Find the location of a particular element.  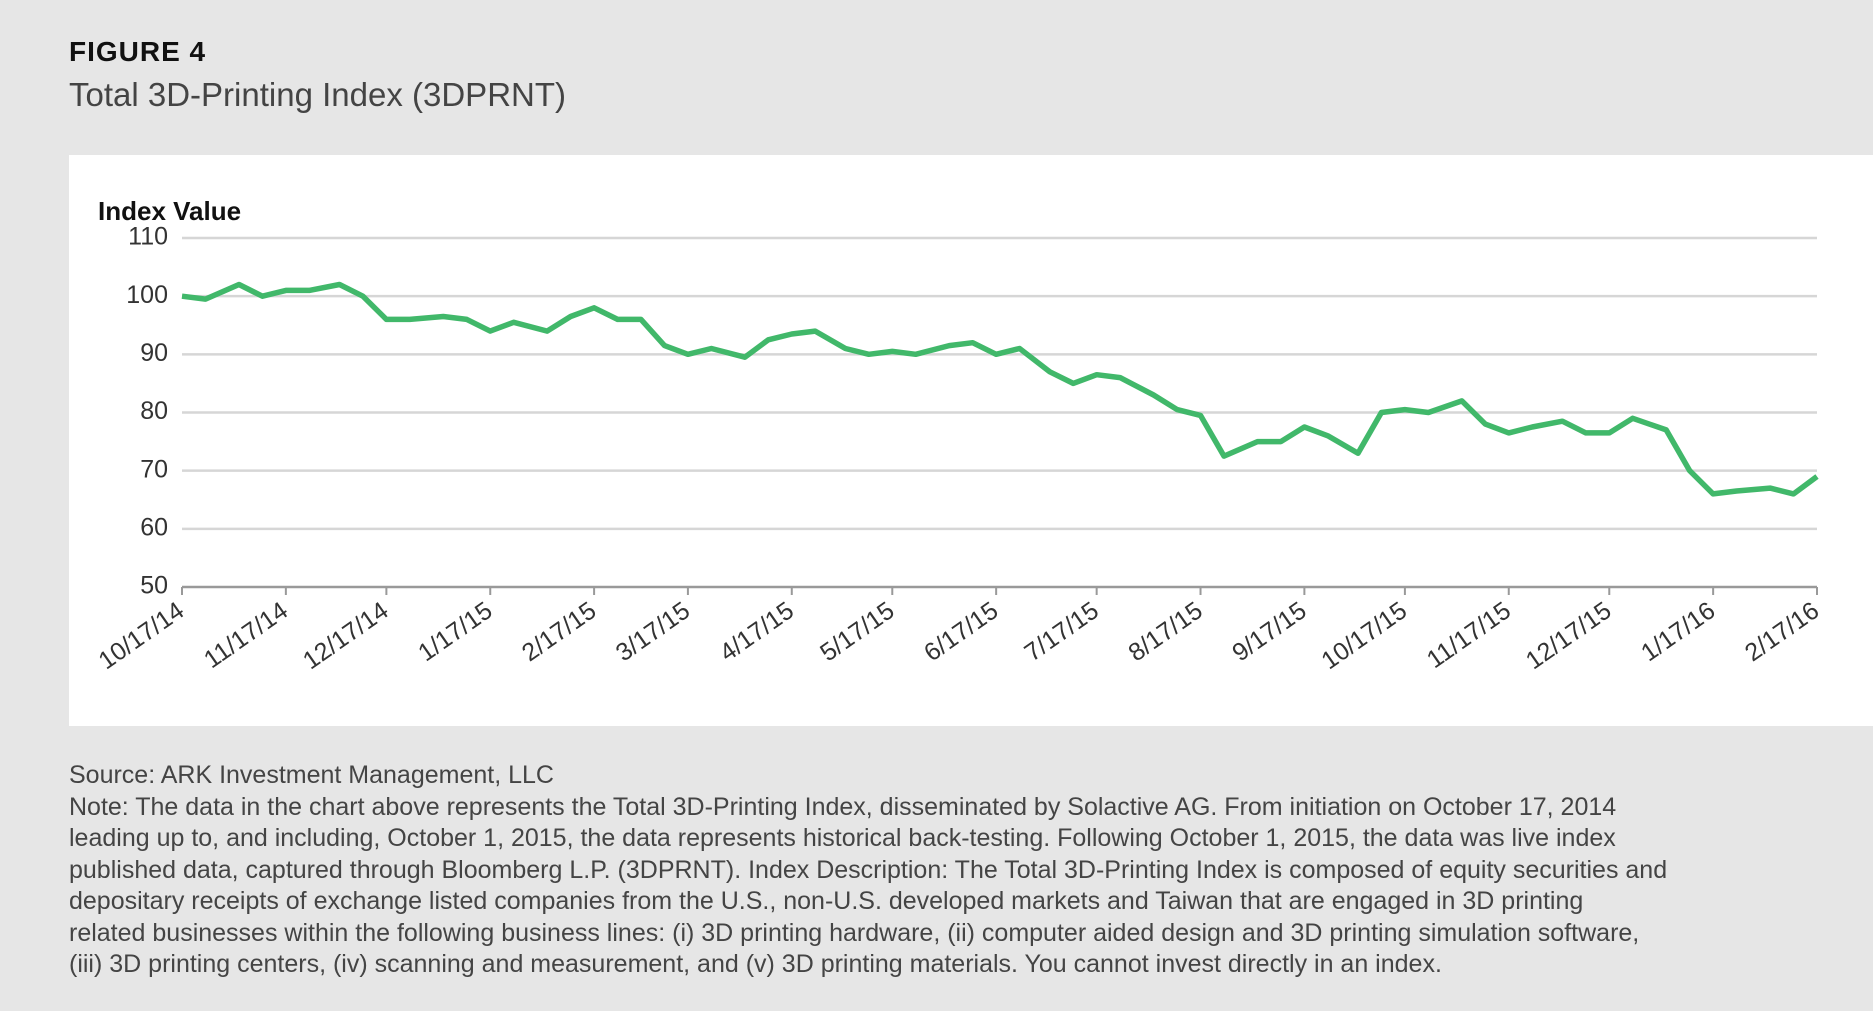

y-tick-label: 50 is located at coordinates (154, 586).